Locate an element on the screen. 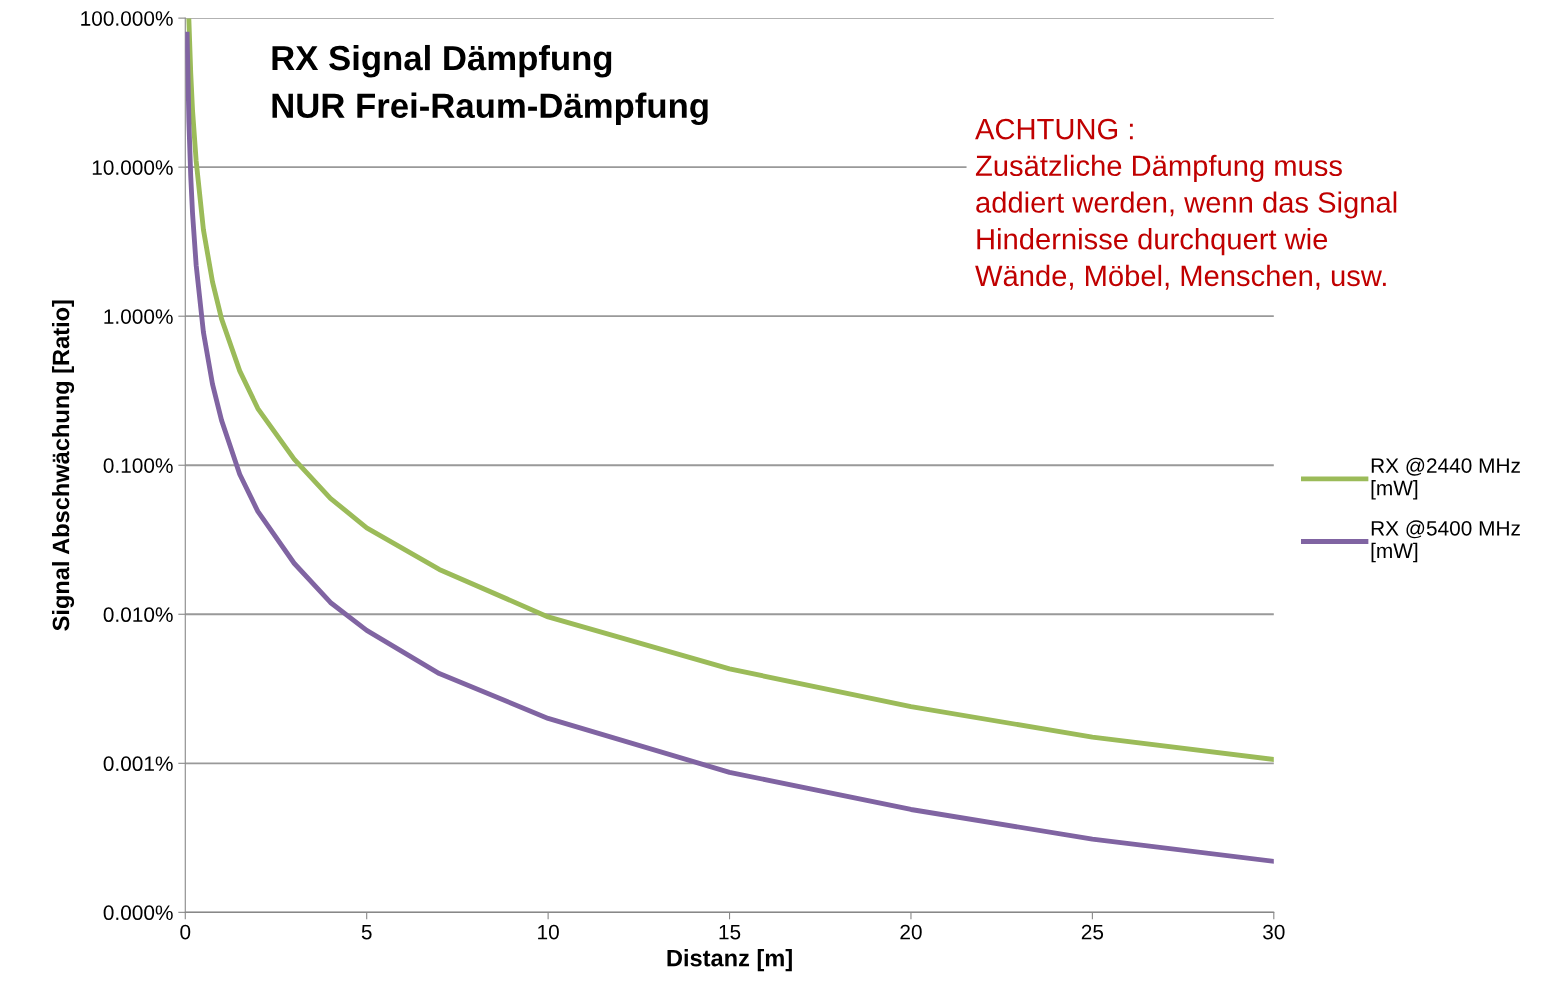 This screenshot has width=1544, height=1007. x-tick-label: 10 is located at coordinates (548, 932).